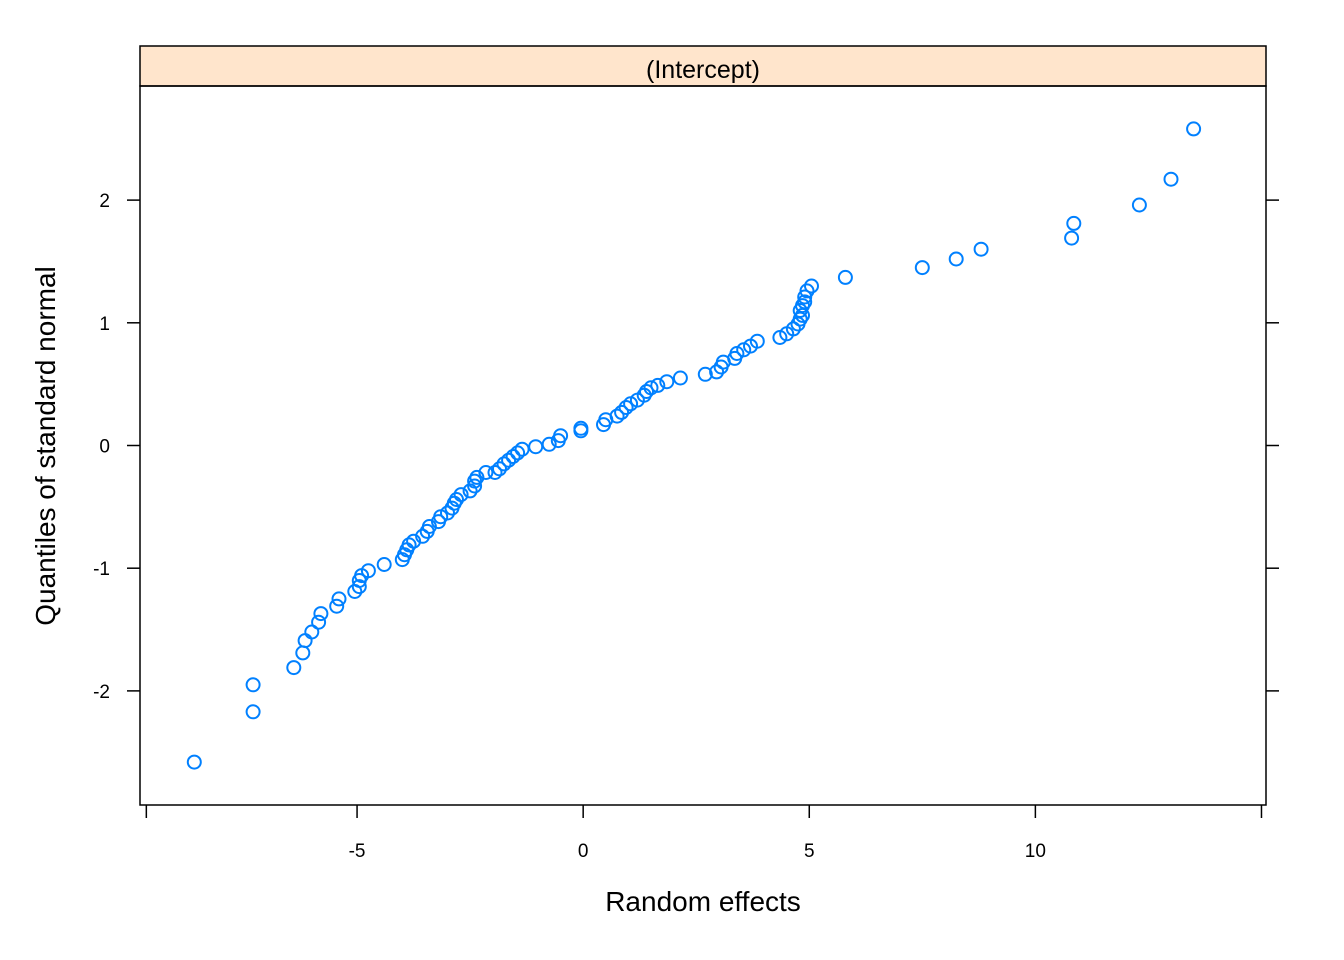  Describe the element at coordinates (809, 851) in the screenshot. I see `x-tick-label-2: 5` at that location.